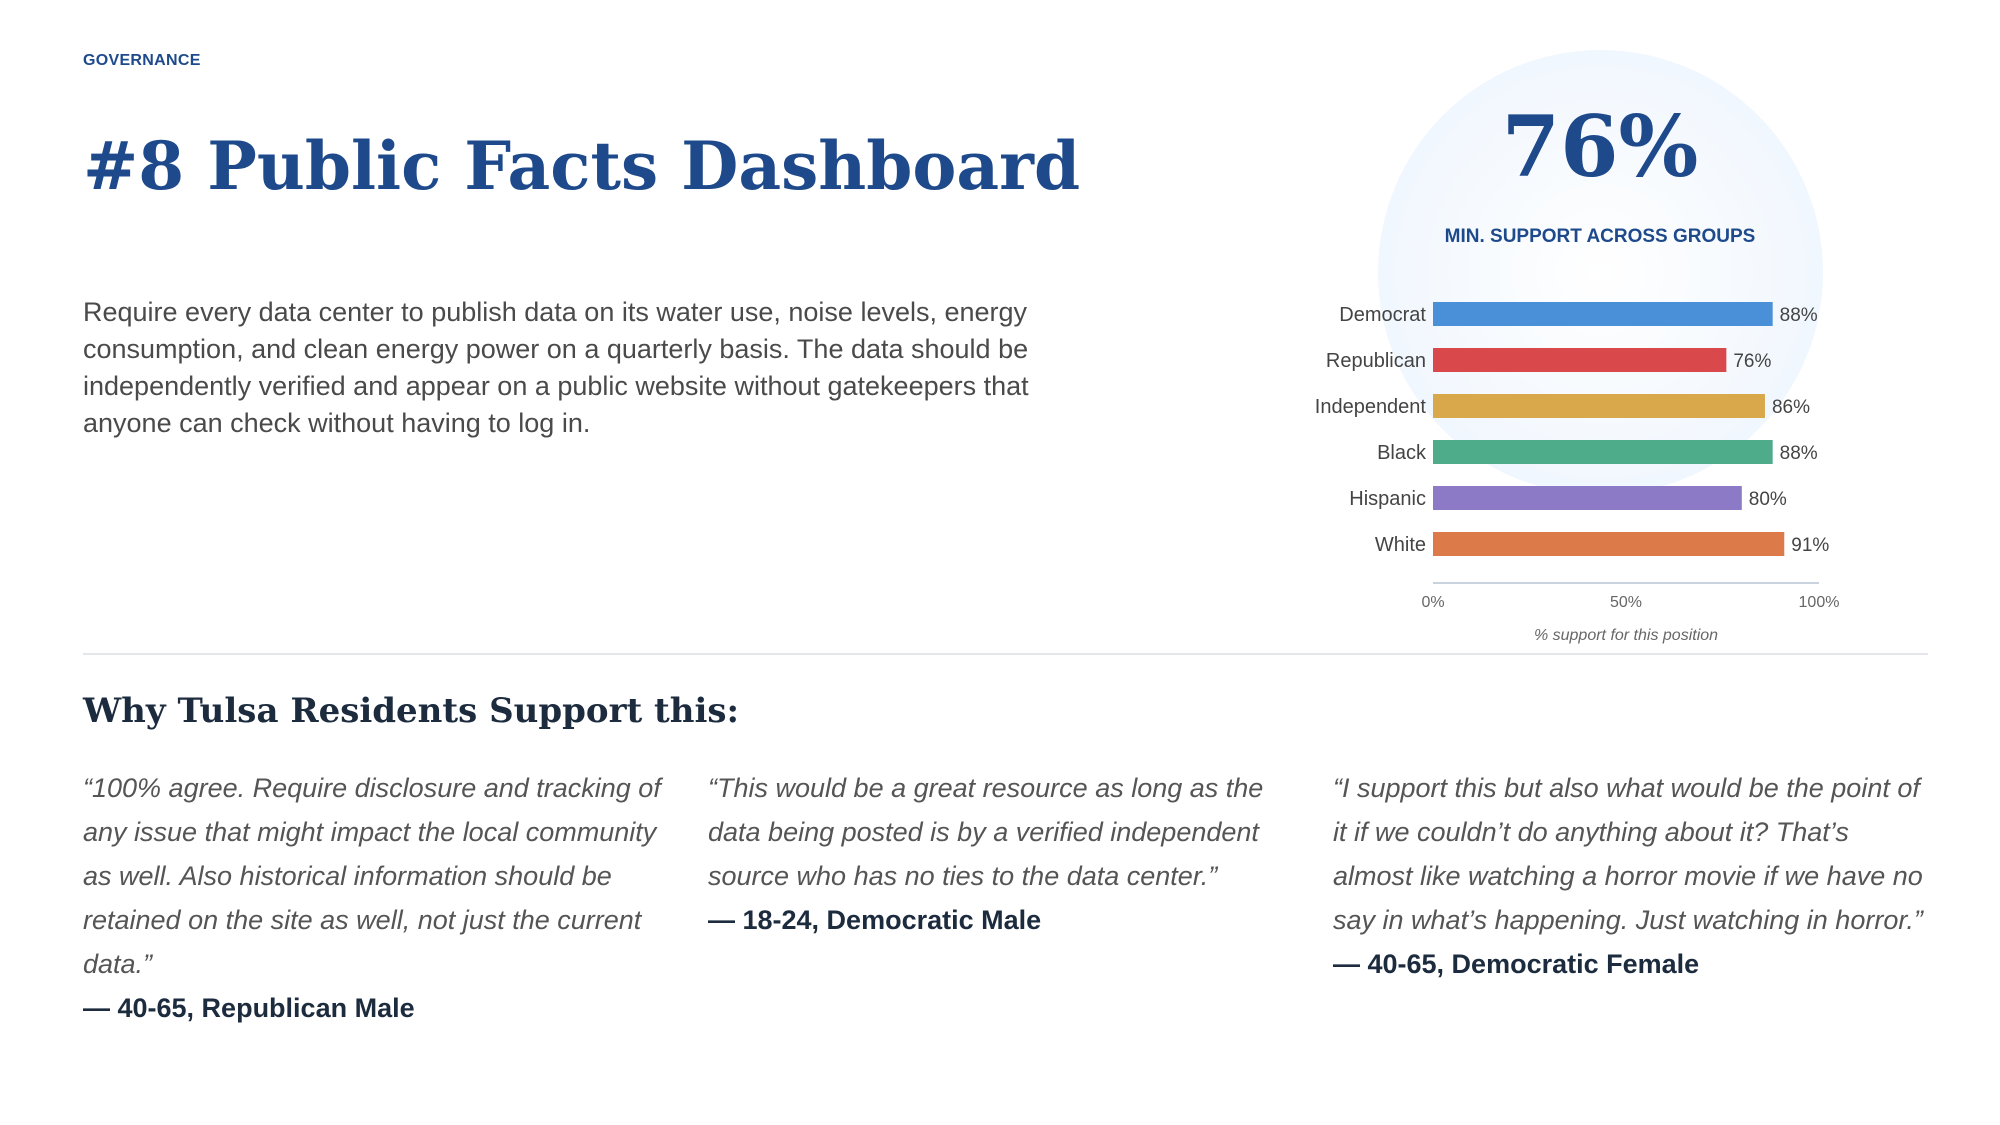 Image resolution: width=2000 pixels, height=1125 pixels. Describe the element at coordinates (1626, 602) in the screenshot. I see `x-tick-label: 50%` at that location.